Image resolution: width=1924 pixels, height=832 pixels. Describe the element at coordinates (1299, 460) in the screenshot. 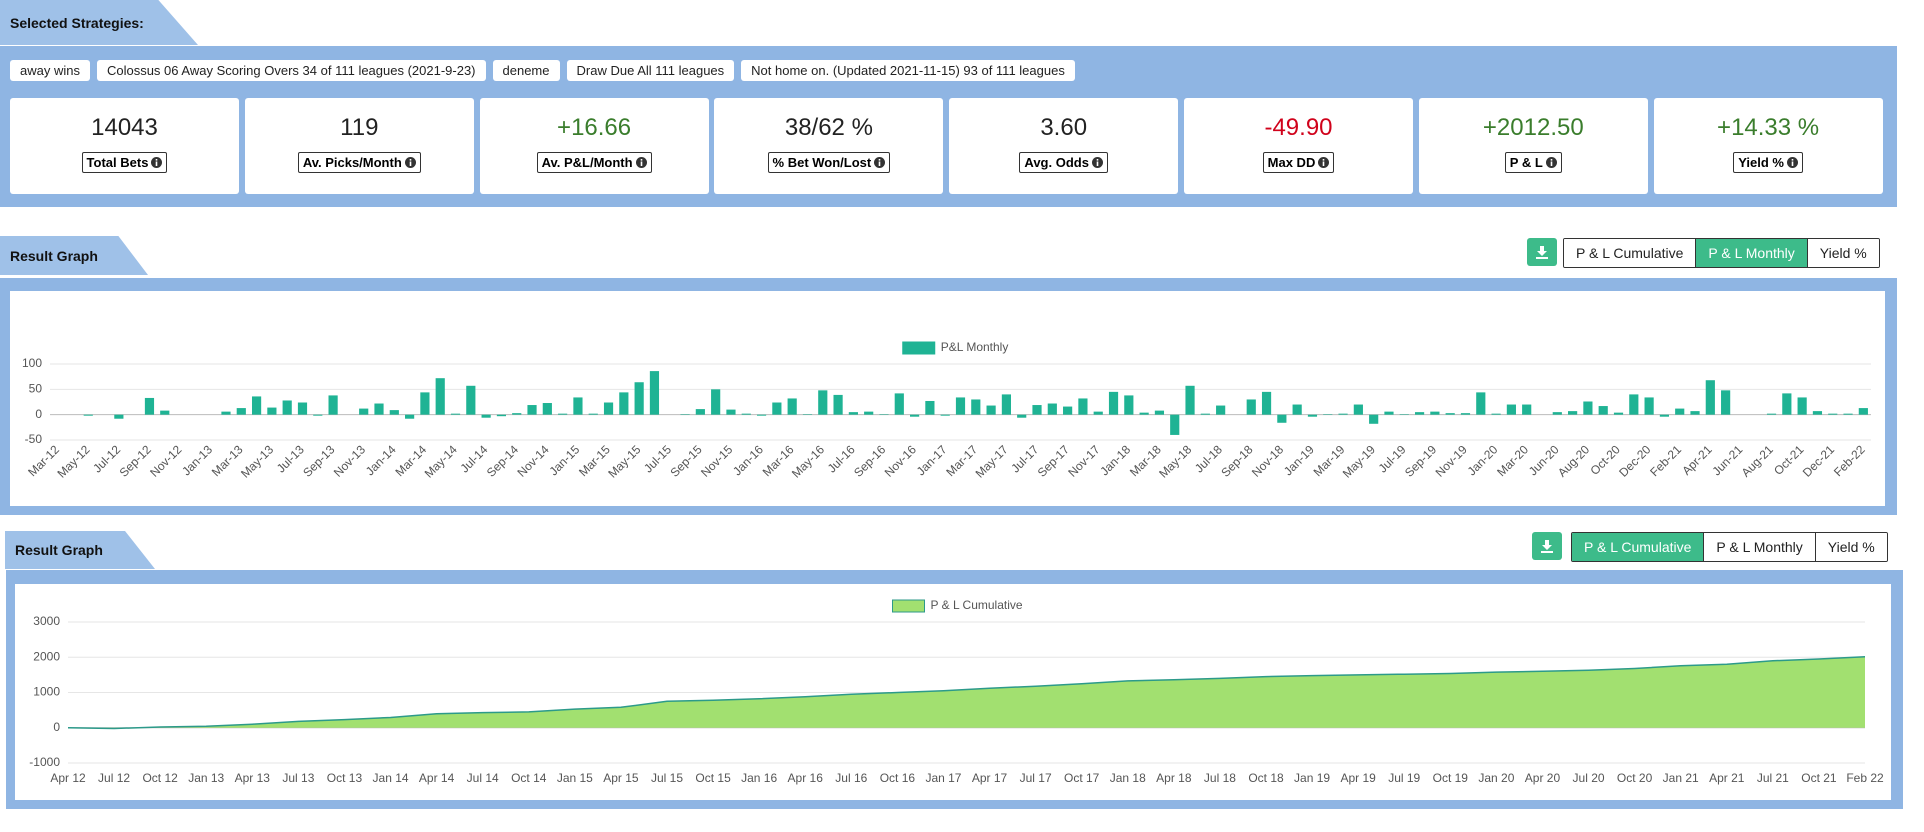

I see `x-tick-label: Jan-19` at that location.